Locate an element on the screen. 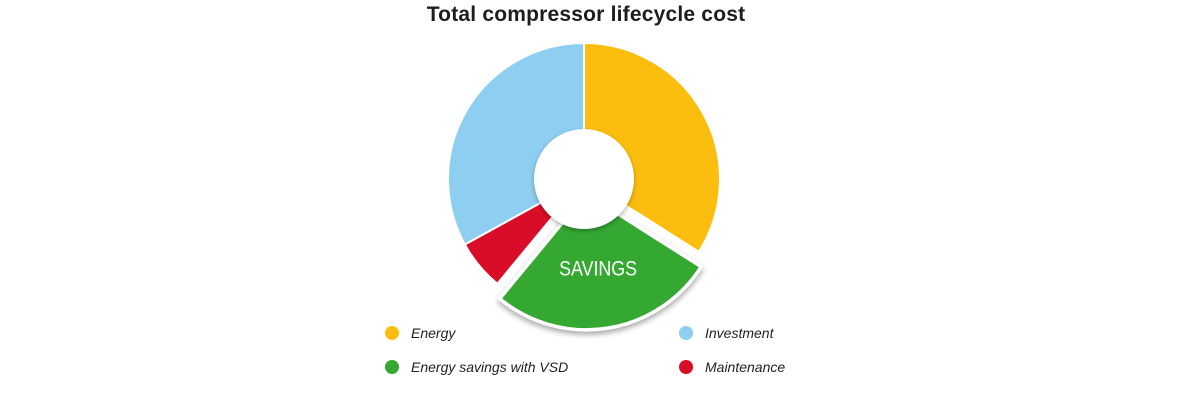 The image size is (1181, 405). legend-bullet-energy is located at coordinates (392, 333).